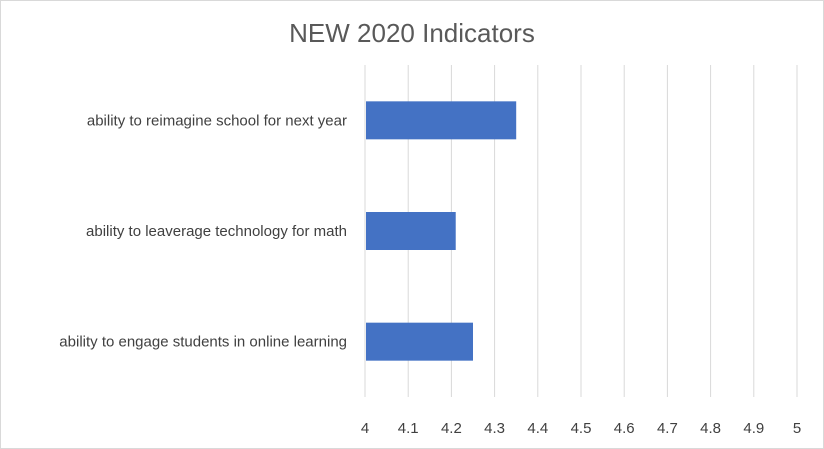 The width and height of the screenshot is (824, 449). I want to click on category-label: ability to leaverage technology for math, so click(216, 231).